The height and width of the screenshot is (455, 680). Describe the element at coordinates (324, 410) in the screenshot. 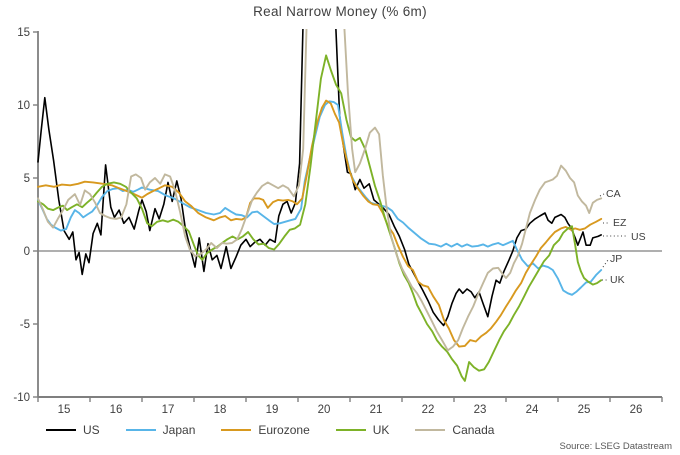

I see `x-axis-tick-label: 20` at that location.